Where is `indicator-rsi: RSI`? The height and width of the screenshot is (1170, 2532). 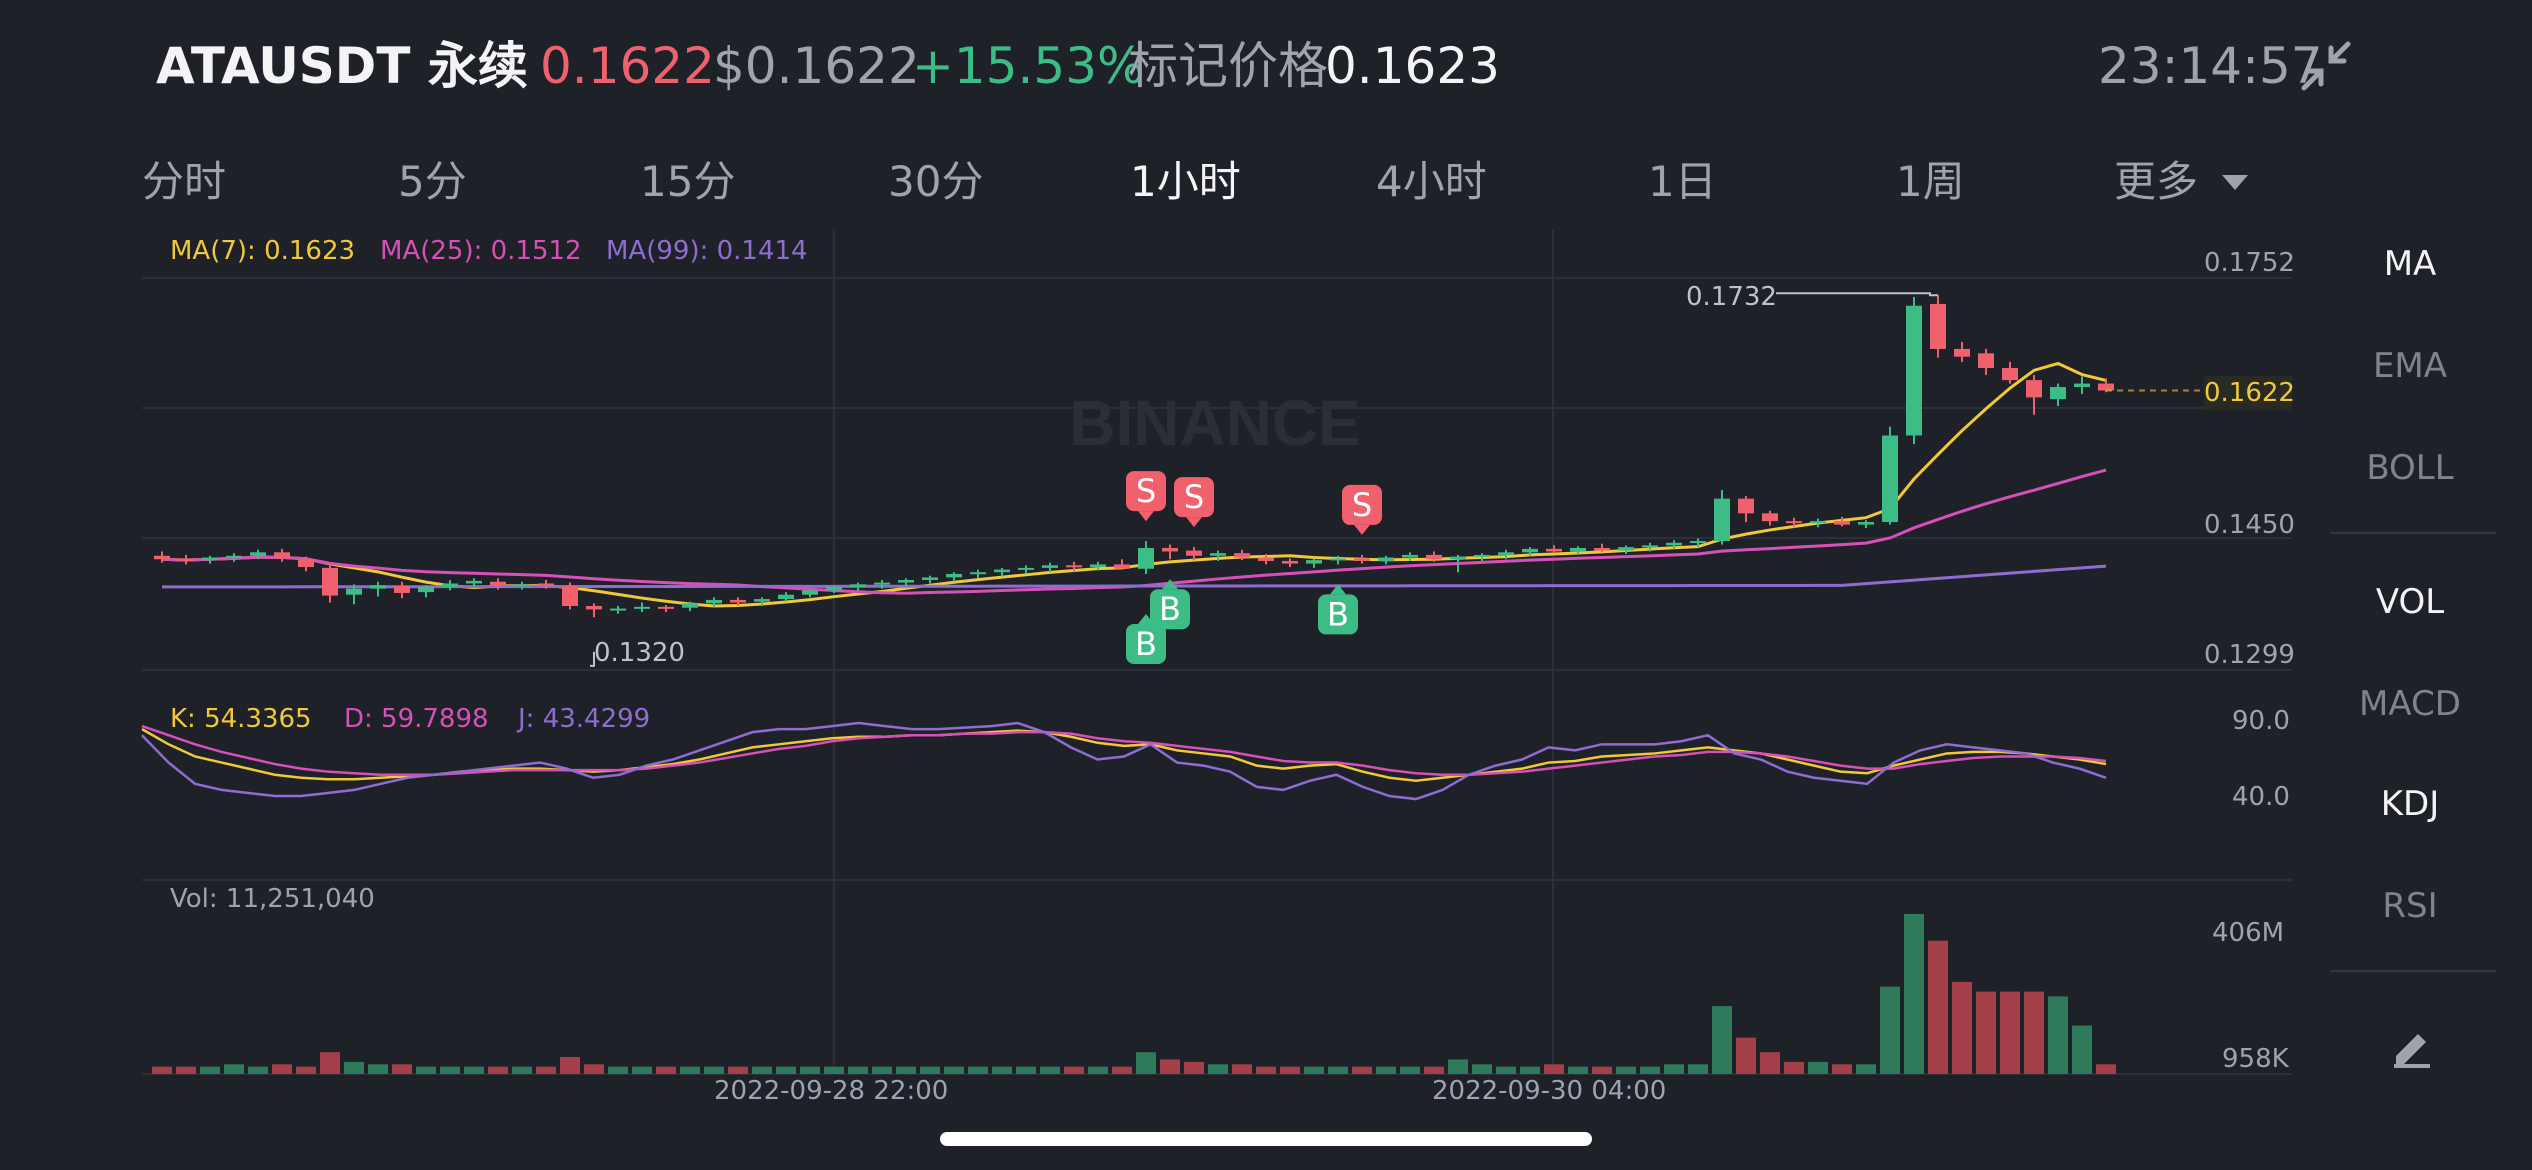 indicator-rsi: RSI is located at coordinates (2410, 906).